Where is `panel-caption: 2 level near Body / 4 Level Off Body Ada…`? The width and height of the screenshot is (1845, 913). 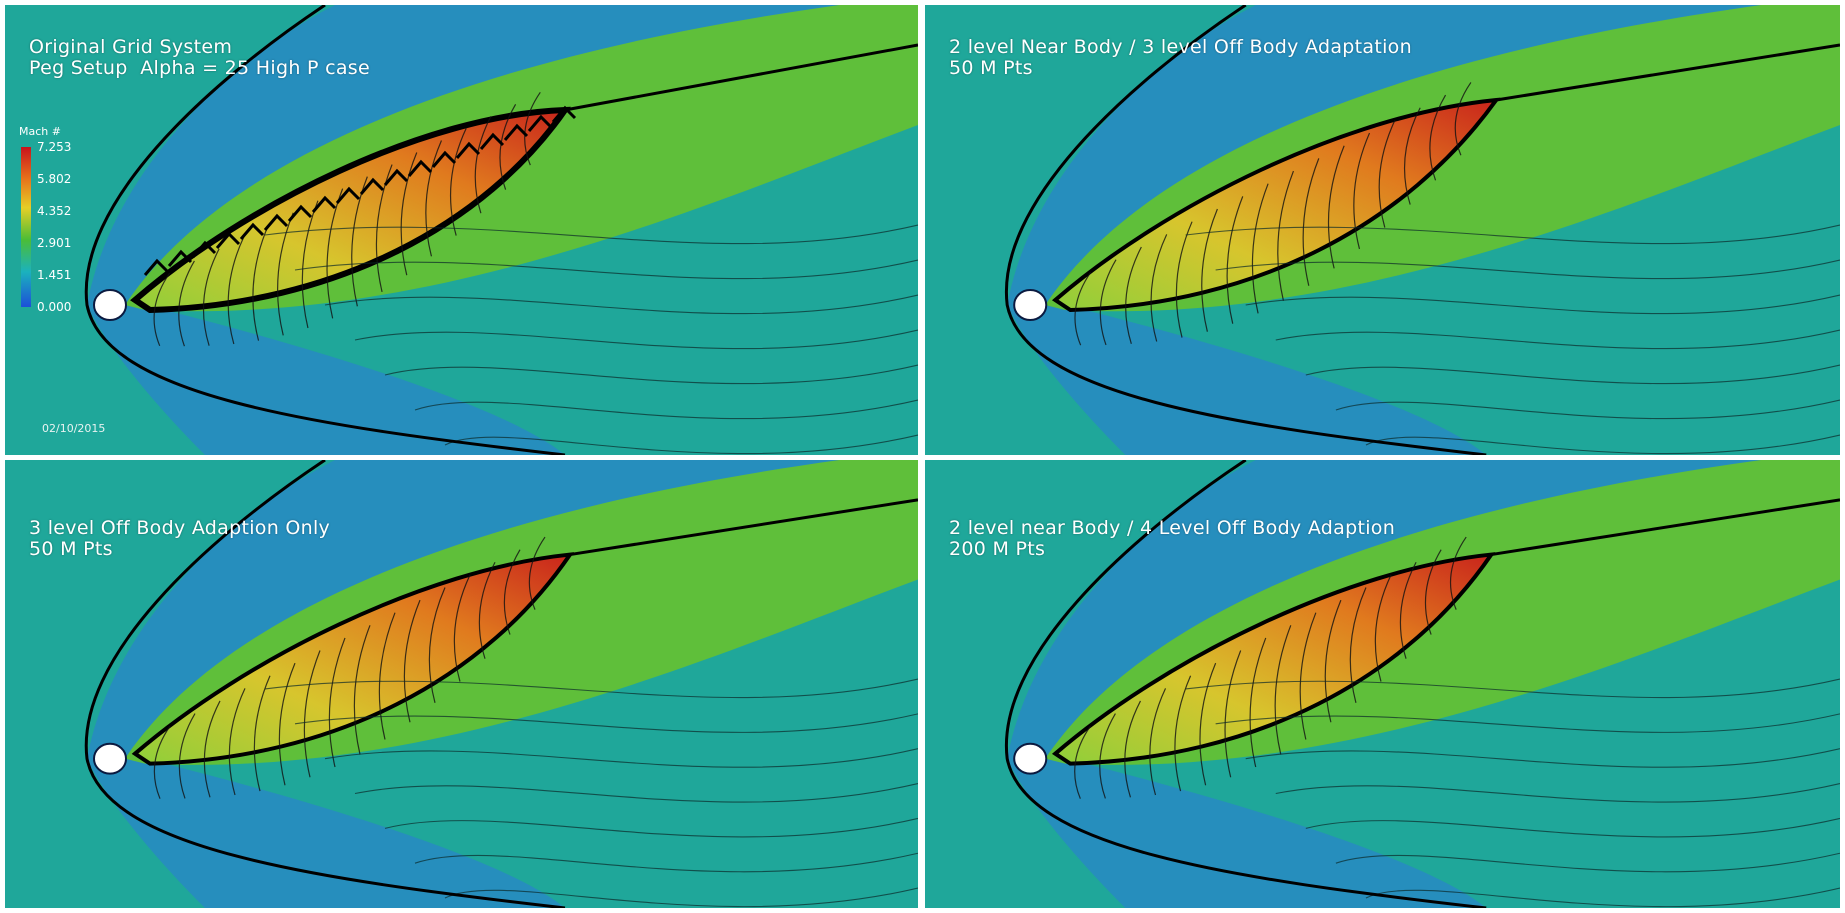 panel-caption: 2 level near Body / 4 Level Off Body Ada… is located at coordinates (1172, 539).